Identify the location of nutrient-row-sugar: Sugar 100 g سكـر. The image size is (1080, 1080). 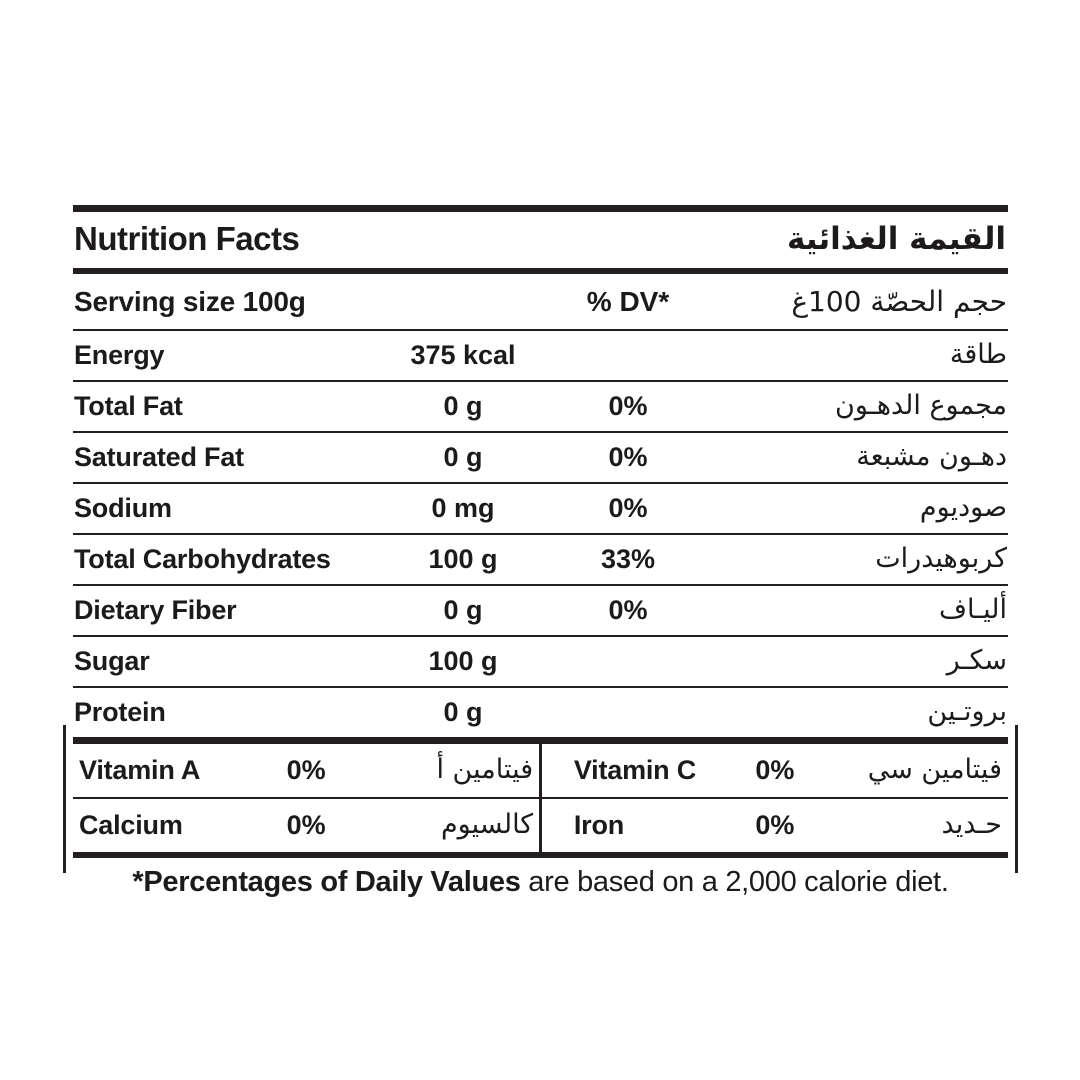
(540, 660).